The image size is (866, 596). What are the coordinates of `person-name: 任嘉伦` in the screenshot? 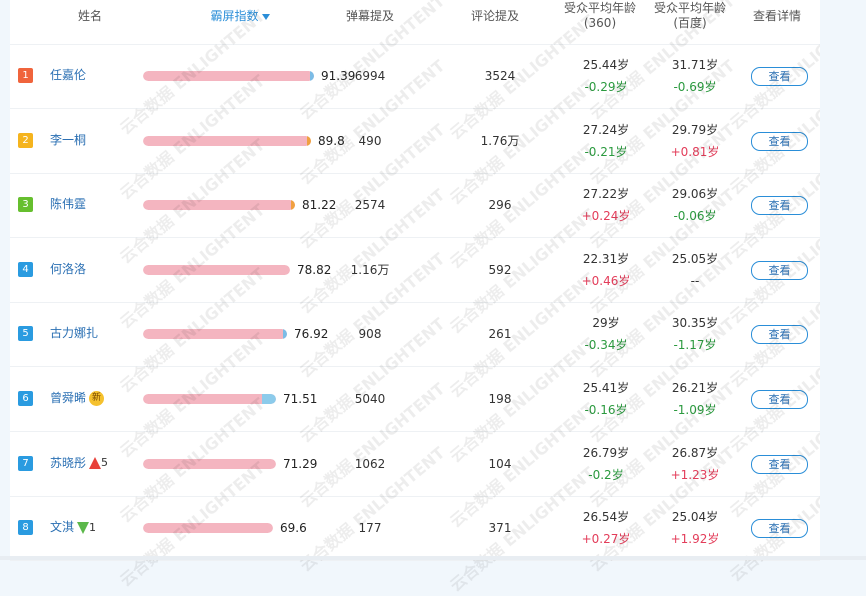 It's located at (68, 75).